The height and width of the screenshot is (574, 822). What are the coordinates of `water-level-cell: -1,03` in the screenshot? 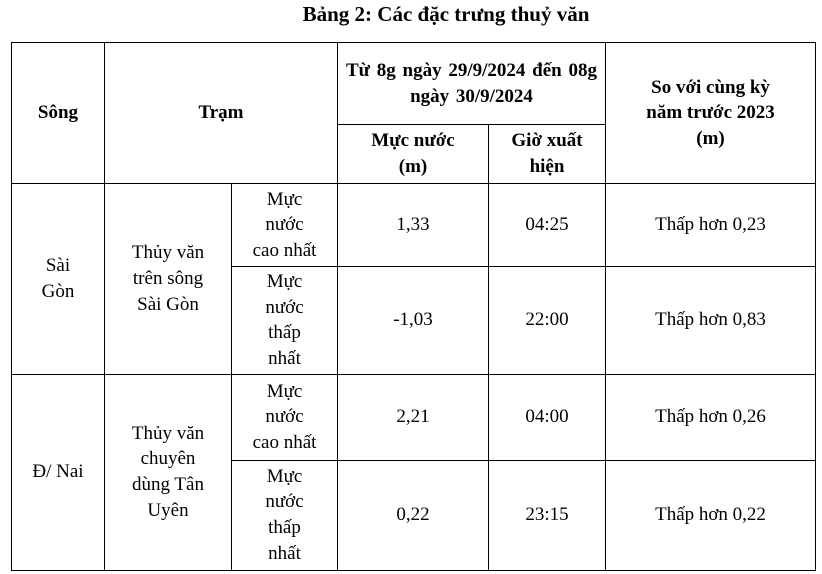 It's located at (413, 320).